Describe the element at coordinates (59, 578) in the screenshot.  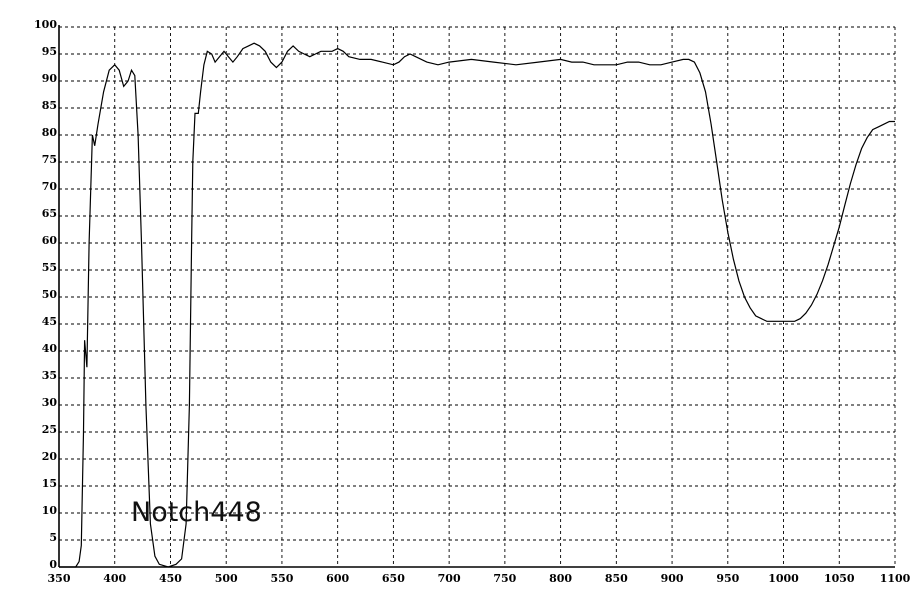
I see `x-tick-label-350: 350` at that location.